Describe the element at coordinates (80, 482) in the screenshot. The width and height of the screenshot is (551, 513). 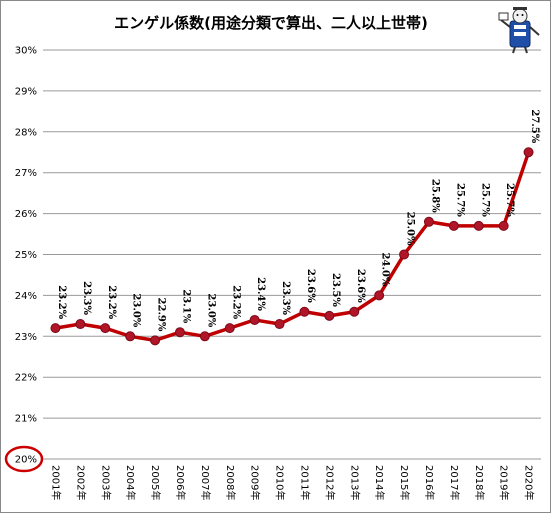
I see `x-tick-label: 2002年` at that location.